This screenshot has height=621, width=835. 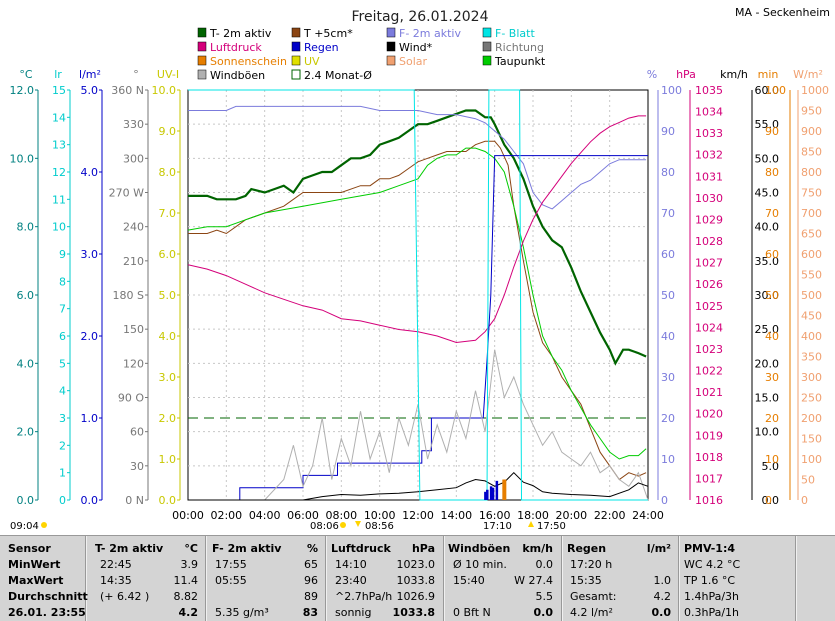 What do you see at coordinates (593, 596) in the screenshot?
I see `cell-rain-time: Gesamt:` at bounding box center [593, 596].